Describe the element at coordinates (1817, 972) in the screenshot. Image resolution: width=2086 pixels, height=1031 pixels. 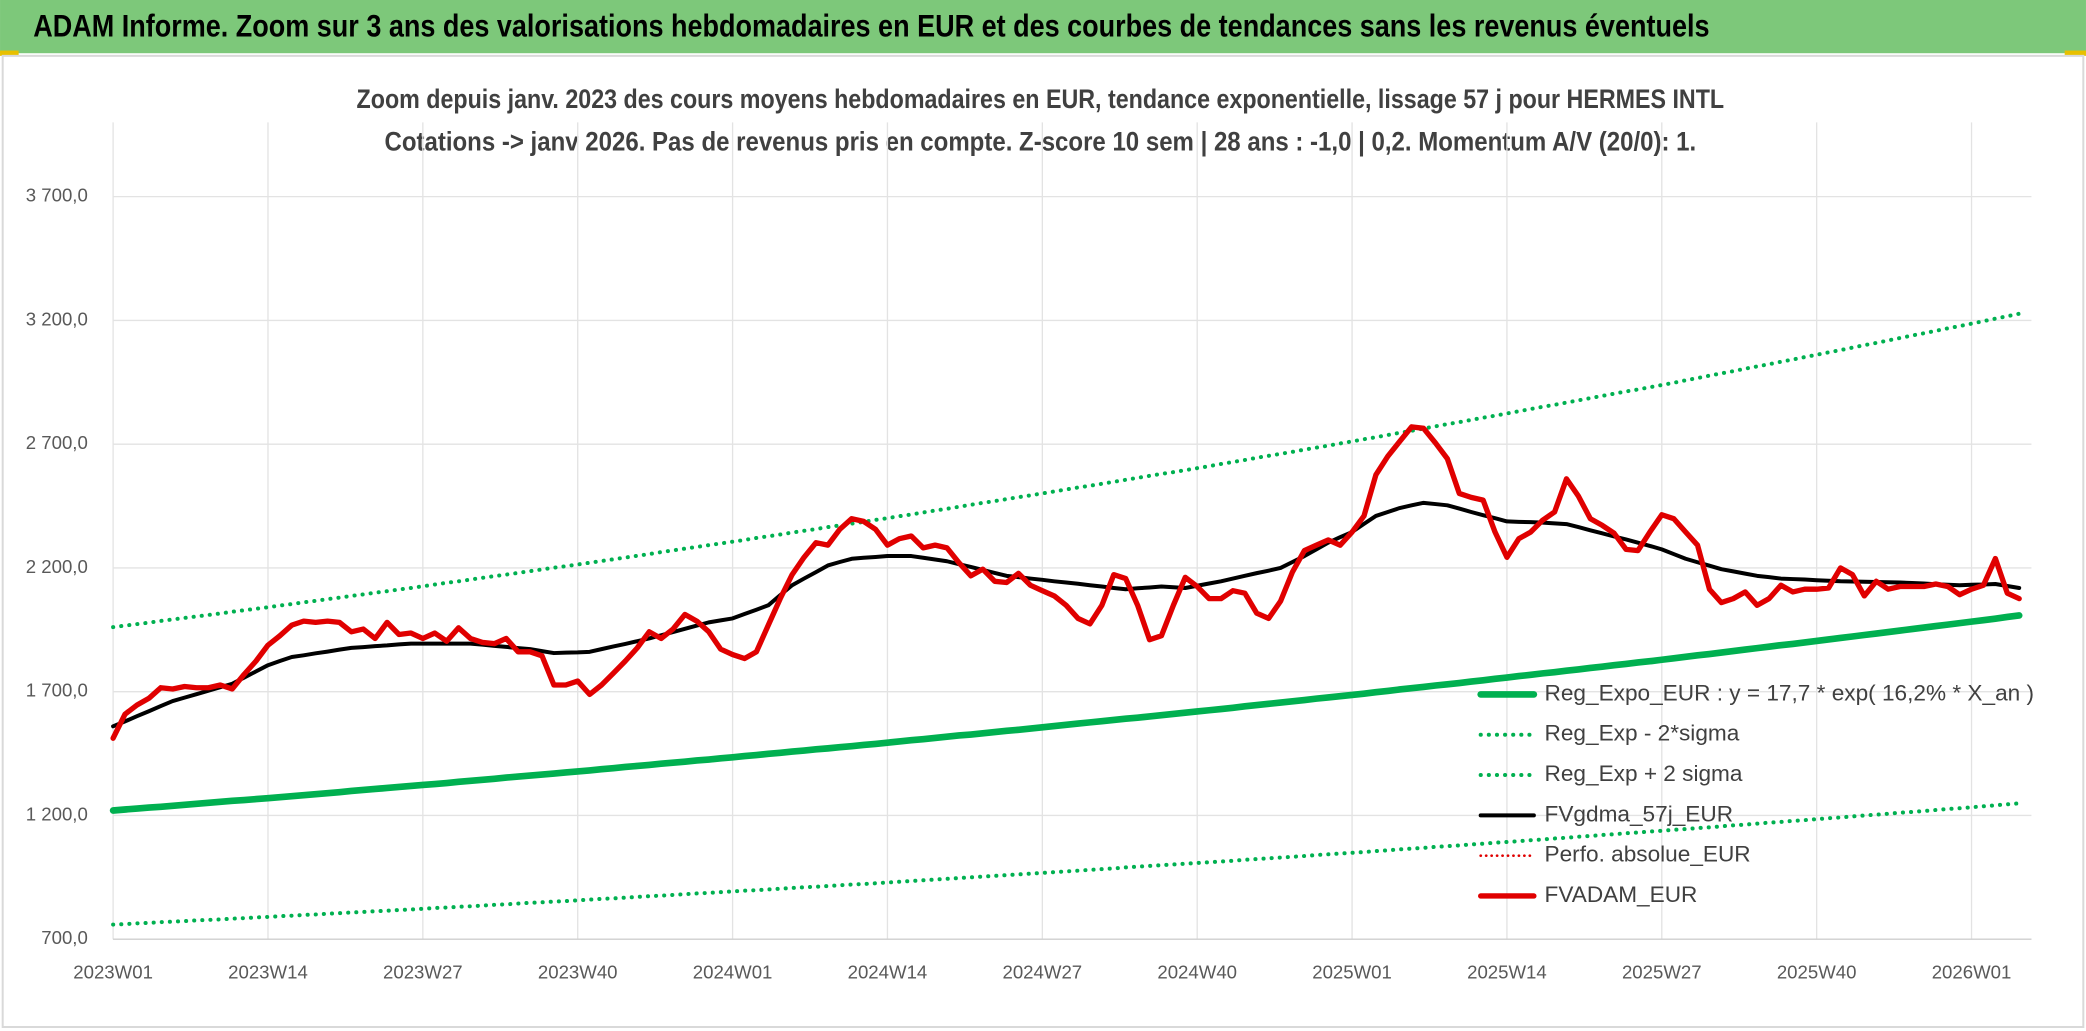
I see `x-tick-label: 2025W40` at that location.